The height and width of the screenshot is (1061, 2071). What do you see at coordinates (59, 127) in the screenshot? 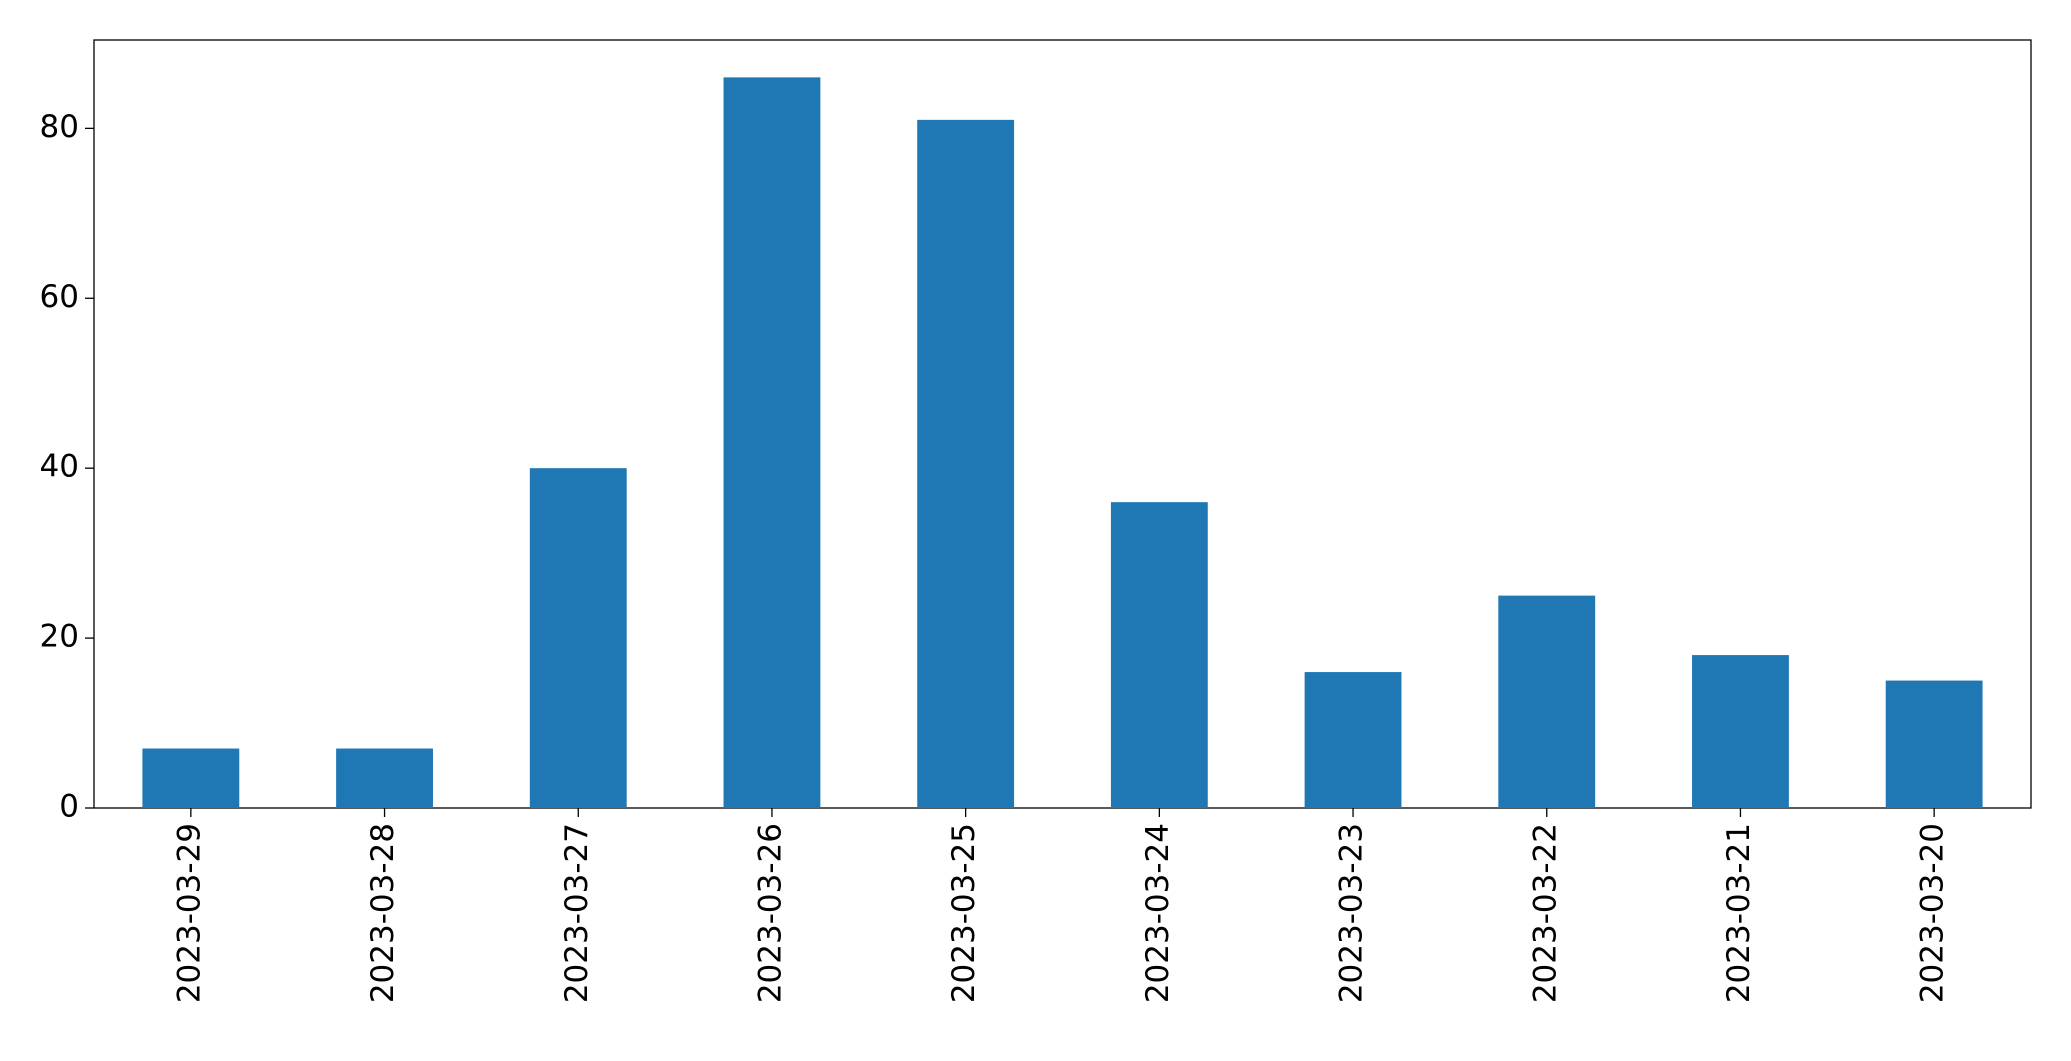
I see `y-tick-label: 80` at bounding box center [59, 127].